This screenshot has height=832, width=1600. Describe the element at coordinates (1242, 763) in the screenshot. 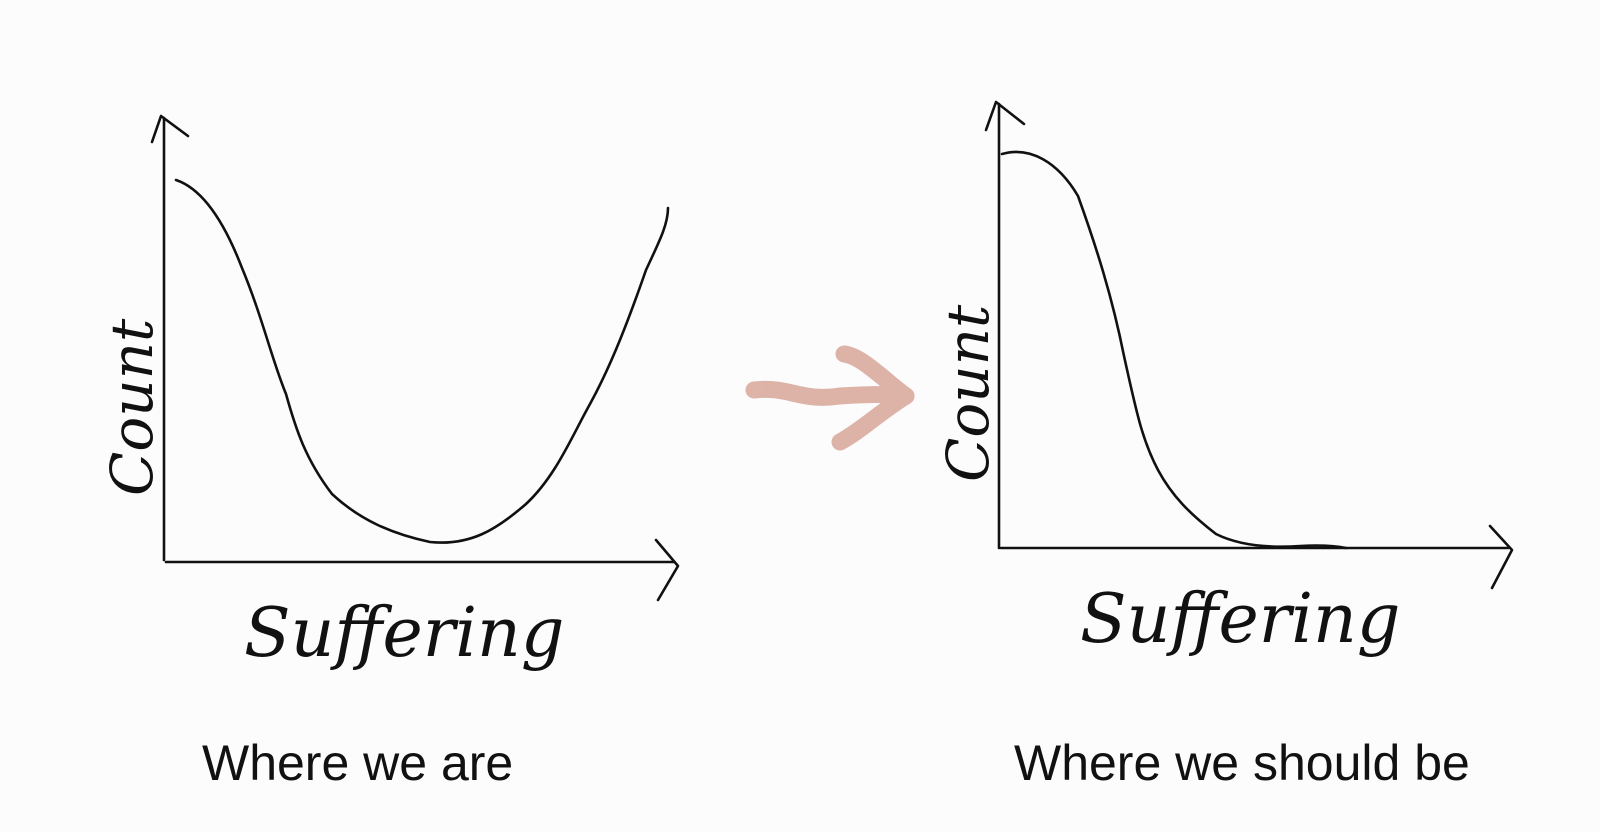

I see `right-caption: Where we should be` at that location.